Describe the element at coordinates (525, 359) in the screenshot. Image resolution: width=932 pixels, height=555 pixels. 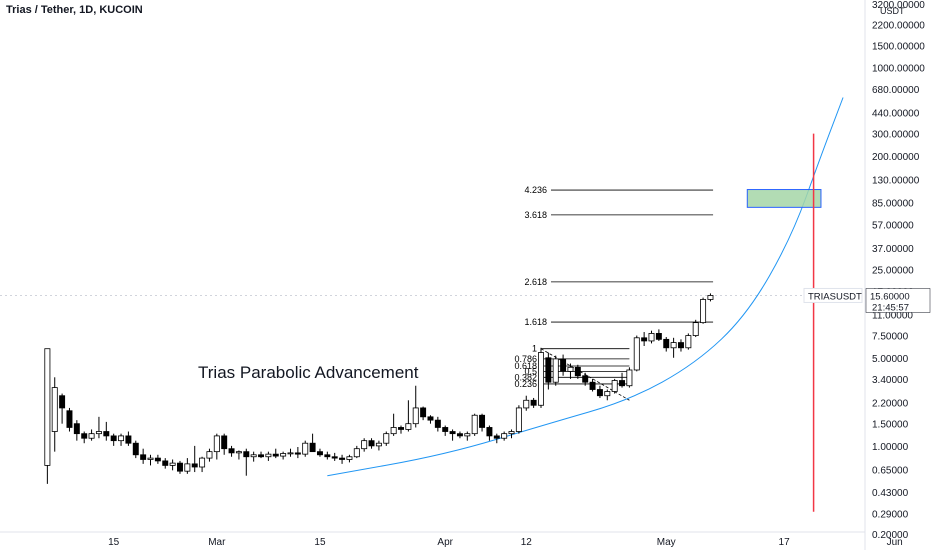
I see `fib-label: 0.786` at that location.